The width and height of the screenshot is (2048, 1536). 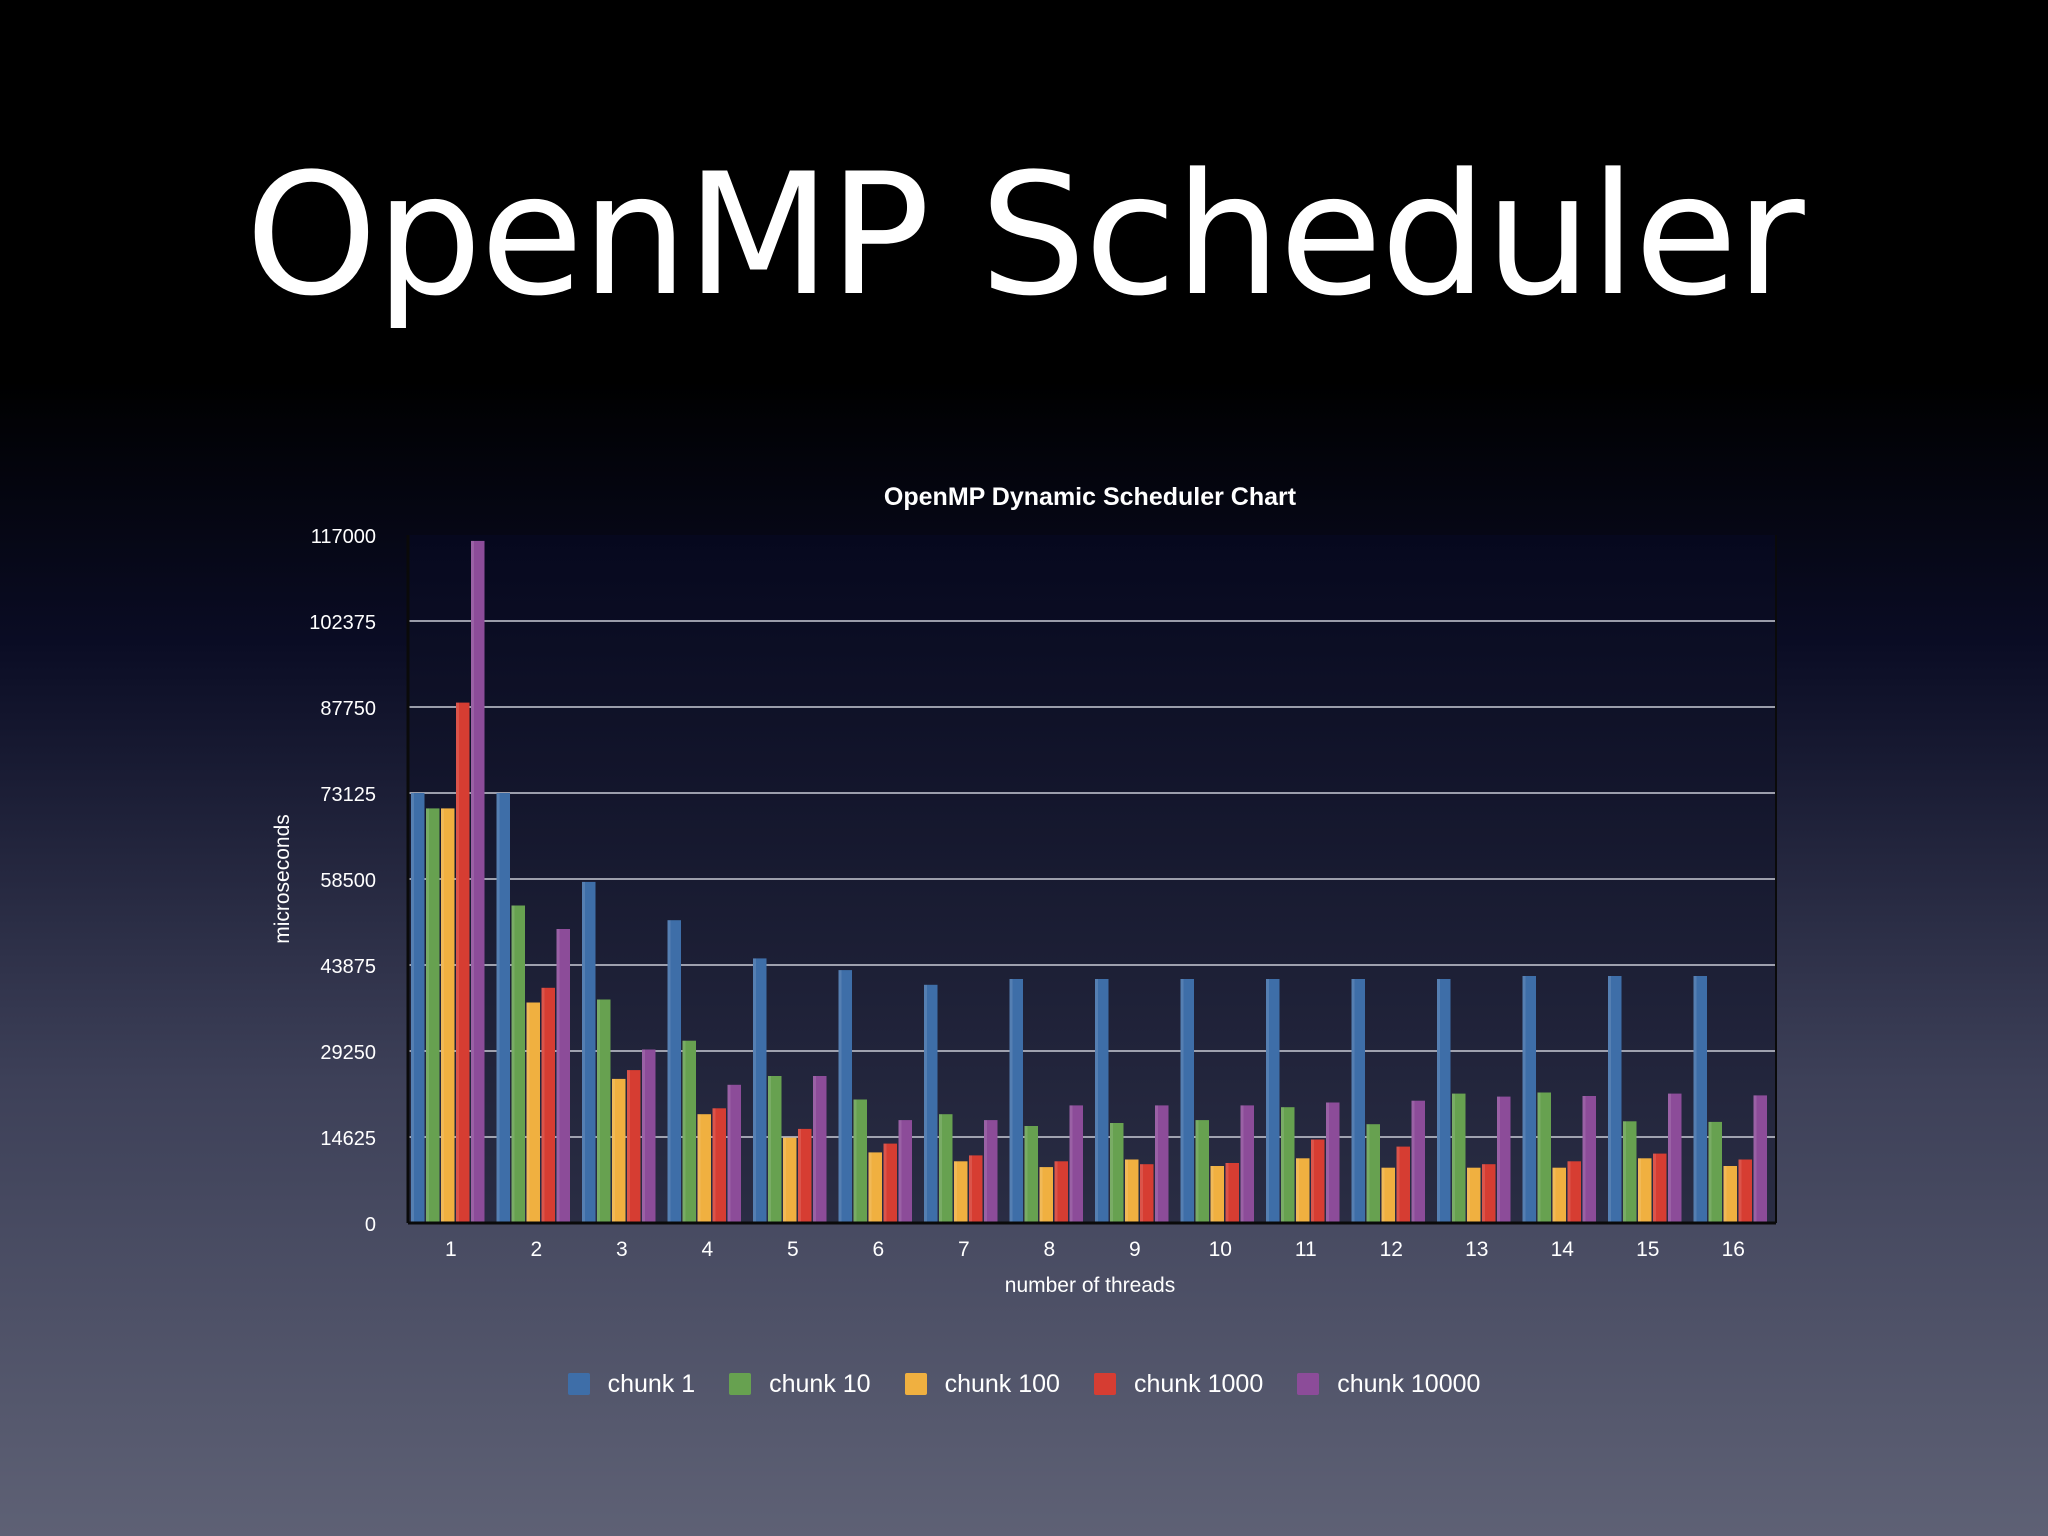 I want to click on x-tick-label: 2, so click(x=536, y=1249).